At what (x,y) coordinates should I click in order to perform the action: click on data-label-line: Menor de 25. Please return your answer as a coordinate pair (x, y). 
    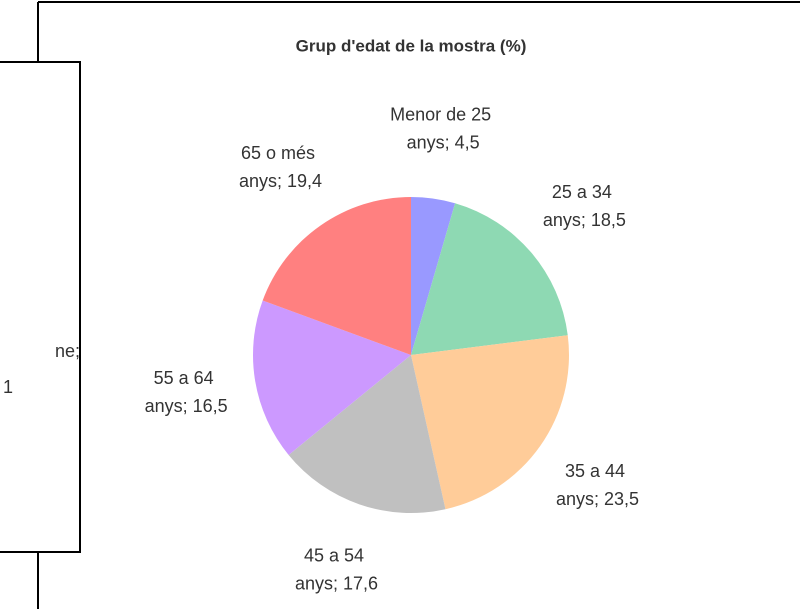
    Looking at the image, I should click on (443, 114).